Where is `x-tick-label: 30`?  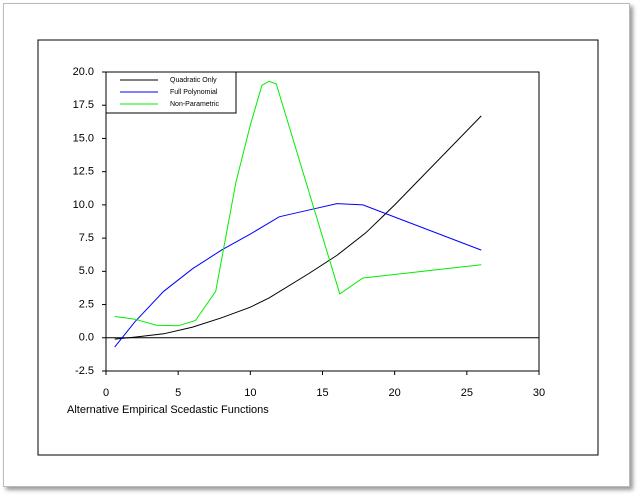
x-tick-label: 30 is located at coordinates (539, 393).